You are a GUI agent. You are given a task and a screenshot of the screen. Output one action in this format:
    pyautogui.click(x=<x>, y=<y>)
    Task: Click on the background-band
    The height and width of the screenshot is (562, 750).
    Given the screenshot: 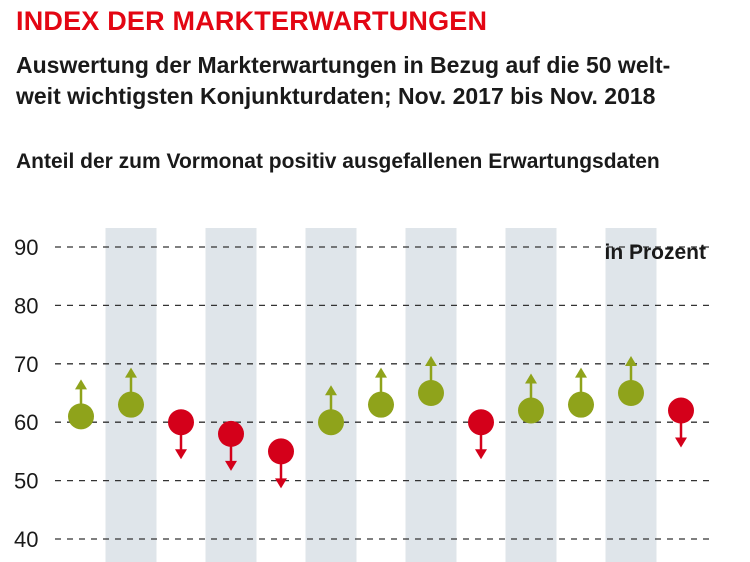 What is the action you would take?
    pyautogui.click(x=231, y=395)
    